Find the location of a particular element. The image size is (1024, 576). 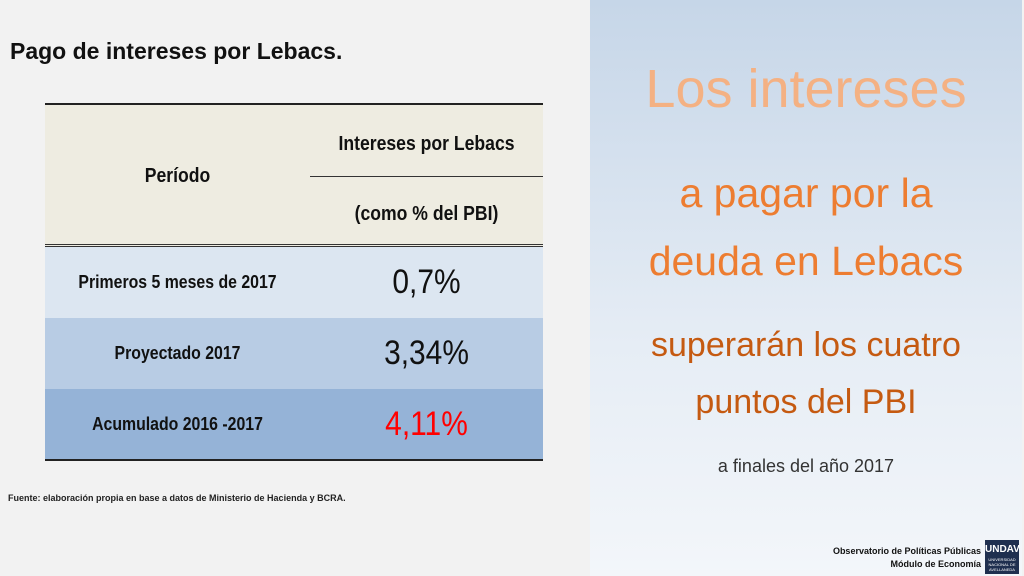

panel-line: deuda en Lebacs is located at coordinates (806, 261).